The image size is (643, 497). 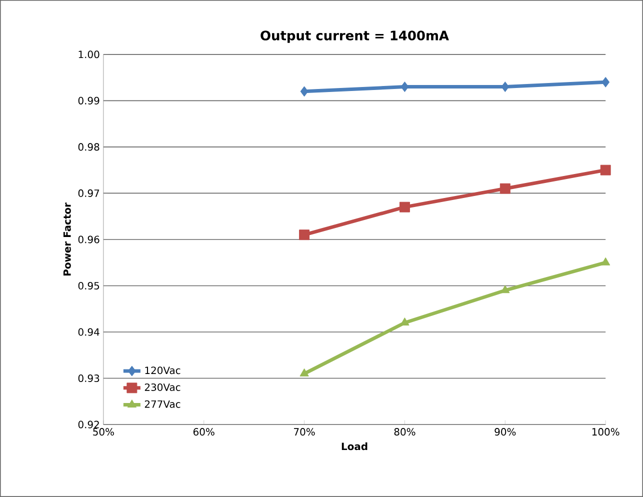 I want to click on y-tick-label: 0.92, so click(x=88, y=424).